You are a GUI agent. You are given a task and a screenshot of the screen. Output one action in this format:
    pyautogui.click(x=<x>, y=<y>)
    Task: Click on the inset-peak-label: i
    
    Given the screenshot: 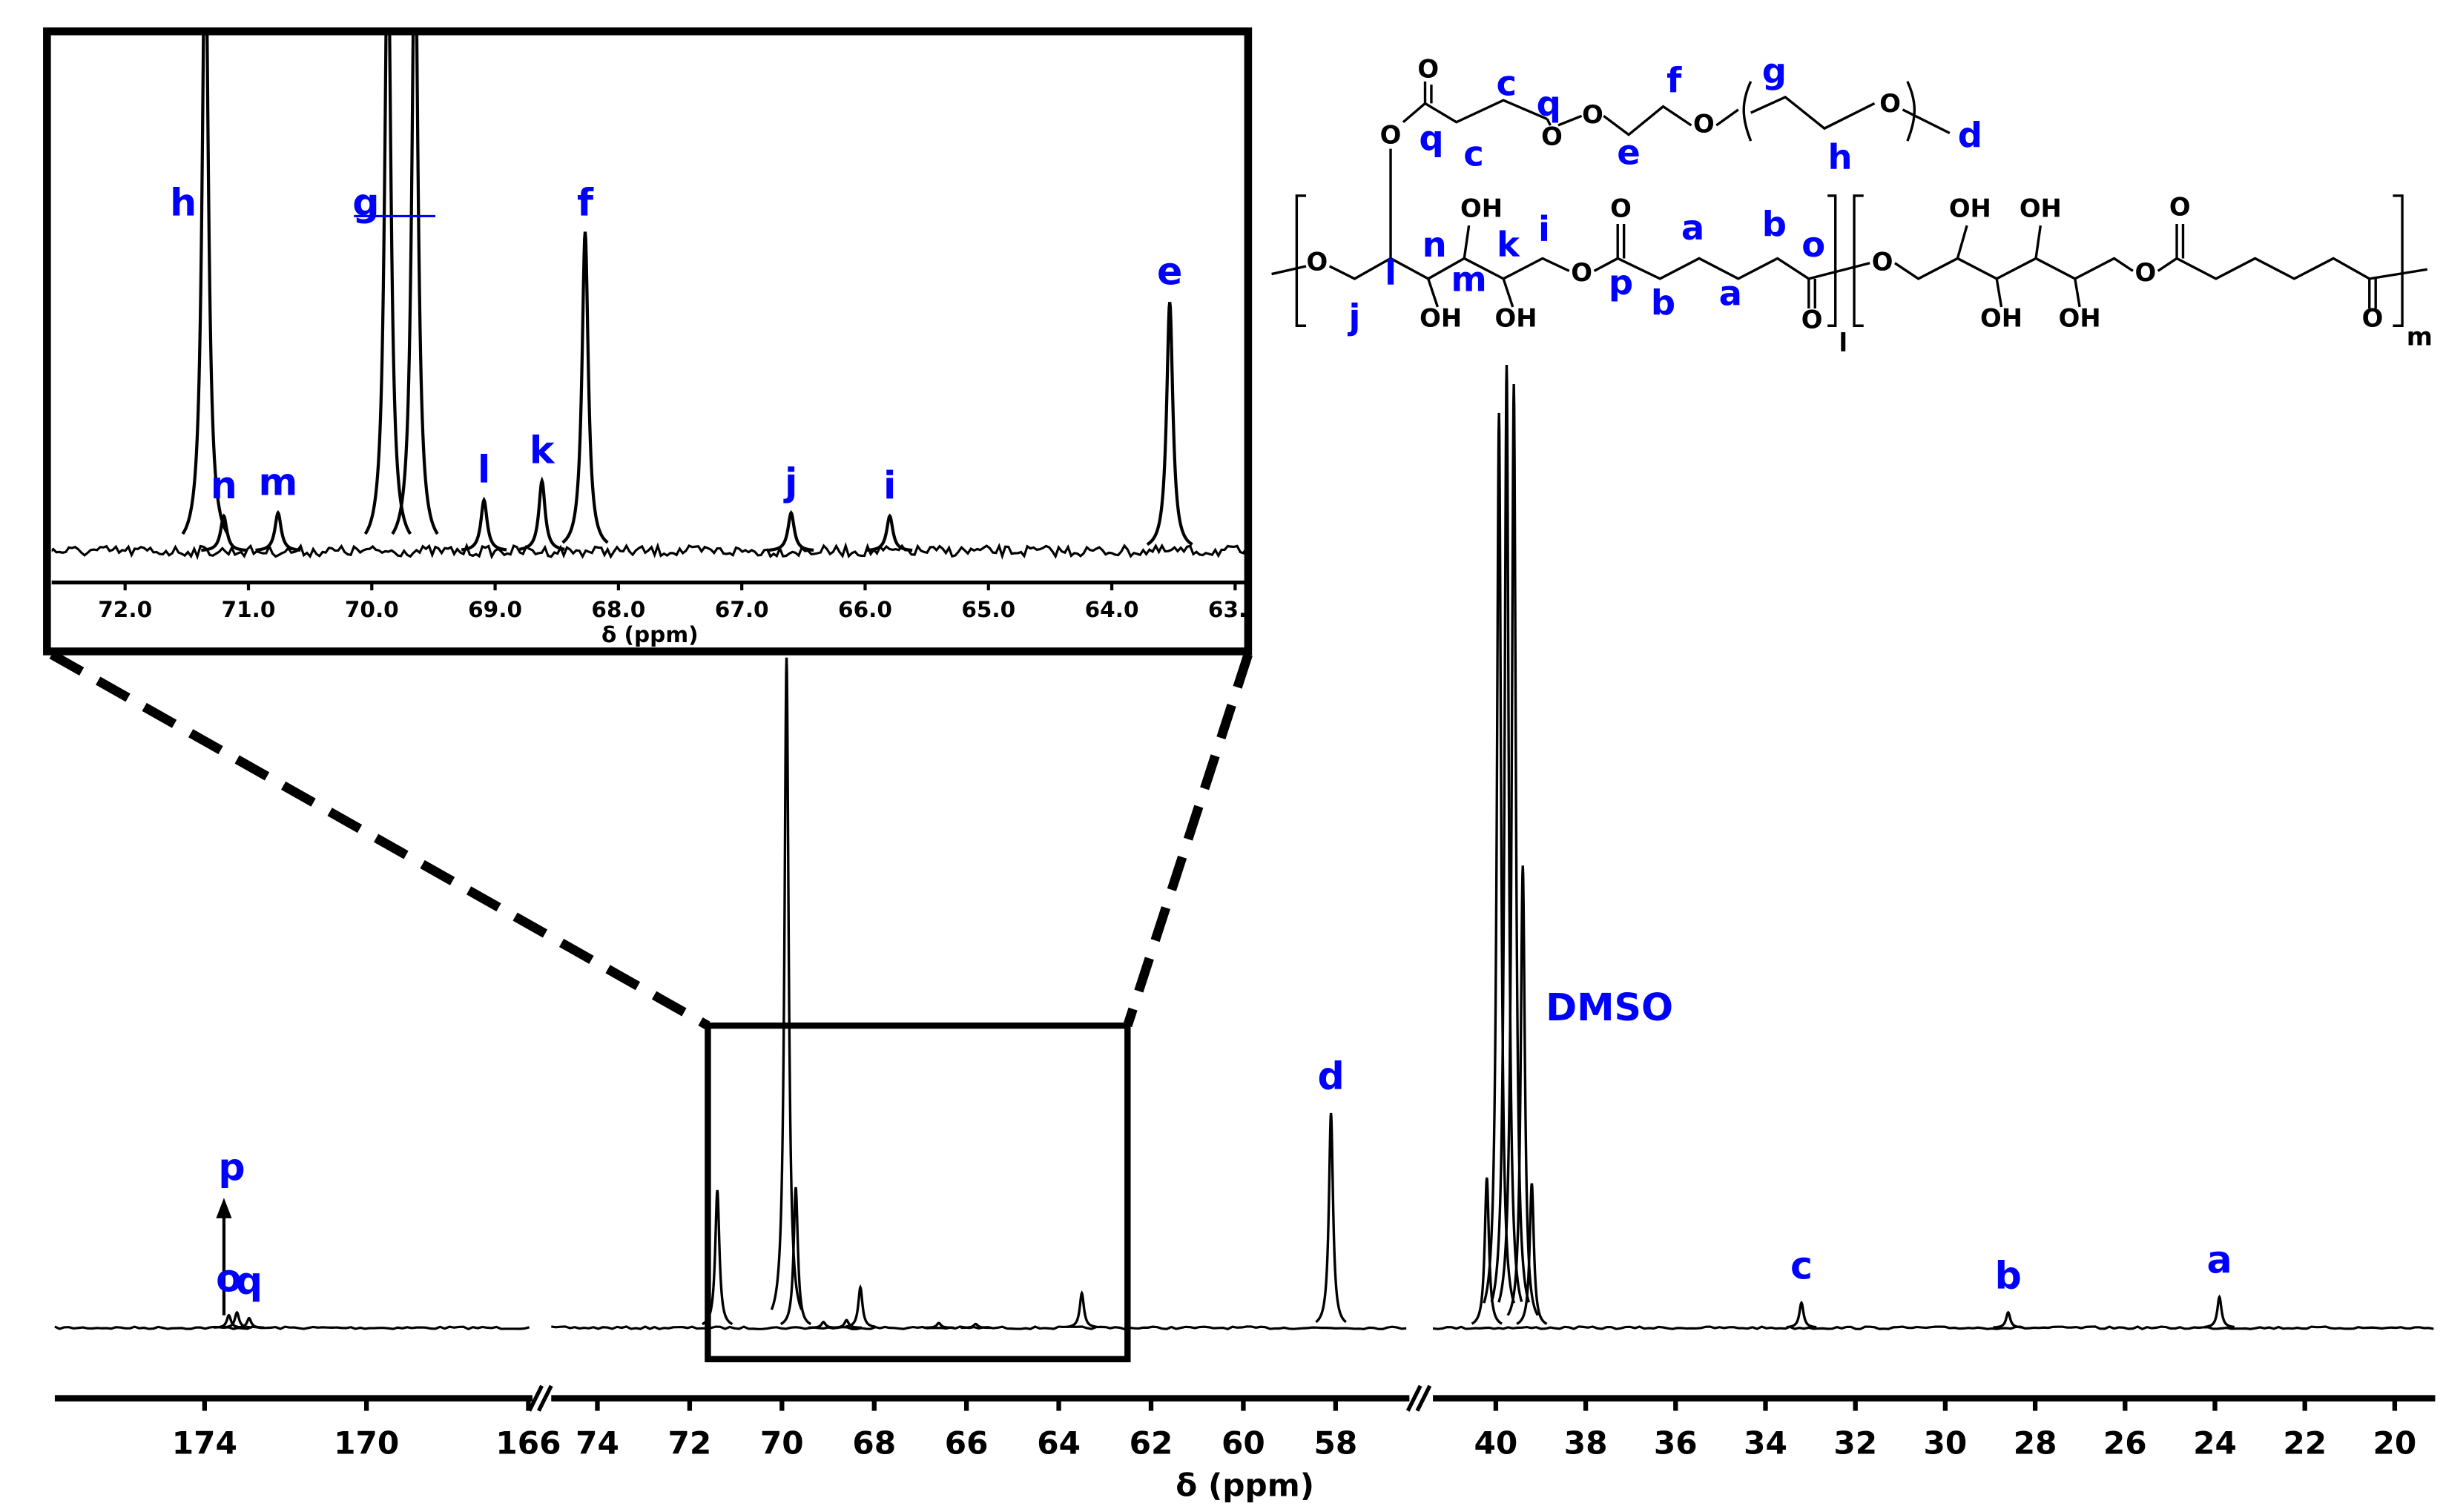 What is the action you would take?
    pyautogui.click(x=890, y=485)
    